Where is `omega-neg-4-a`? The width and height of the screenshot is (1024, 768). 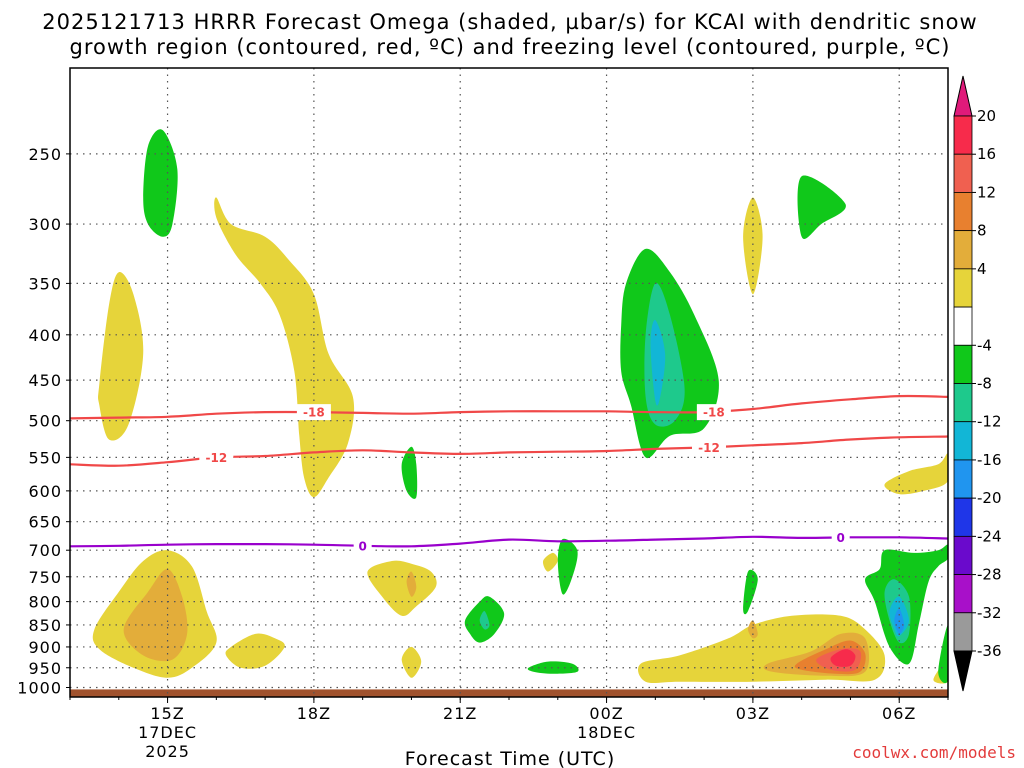 omega-neg-4-a is located at coordinates (160, 183).